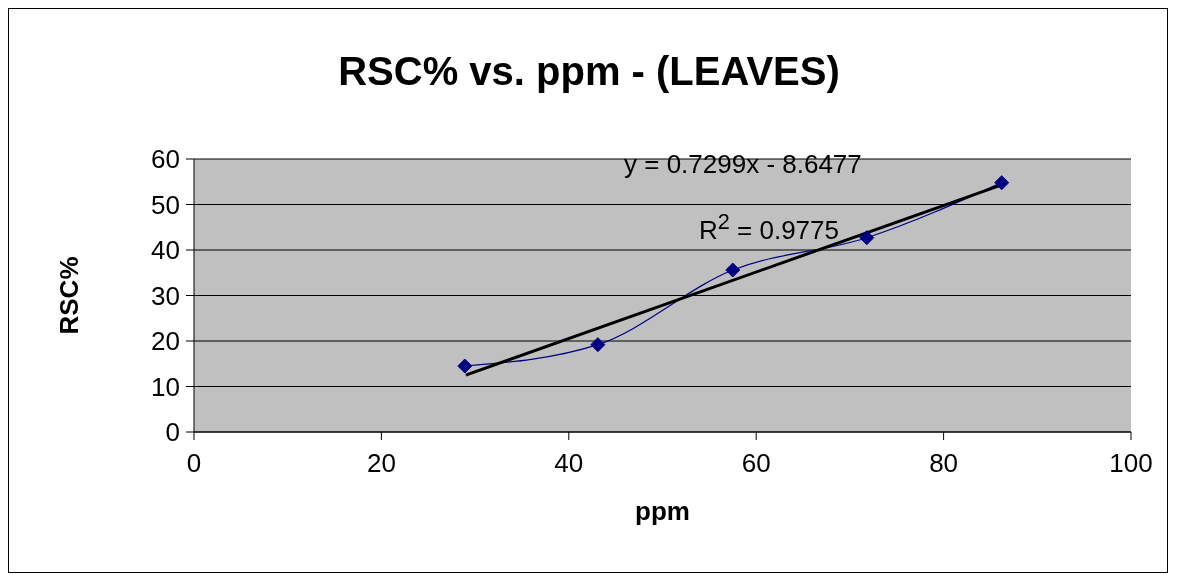 This screenshot has width=1178, height=575. What do you see at coordinates (194, 463) in the screenshot?
I see `x-tick-label: 0` at bounding box center [194, 463].